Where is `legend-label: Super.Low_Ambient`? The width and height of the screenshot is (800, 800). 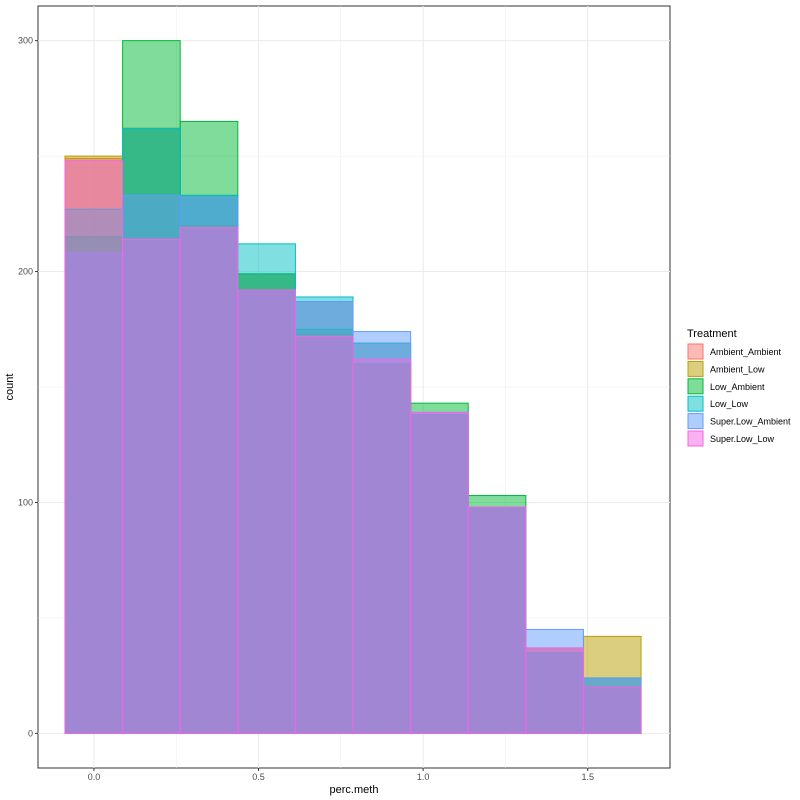
legend-label: Super.Low_Ambient is located at coordinates (750, 422).